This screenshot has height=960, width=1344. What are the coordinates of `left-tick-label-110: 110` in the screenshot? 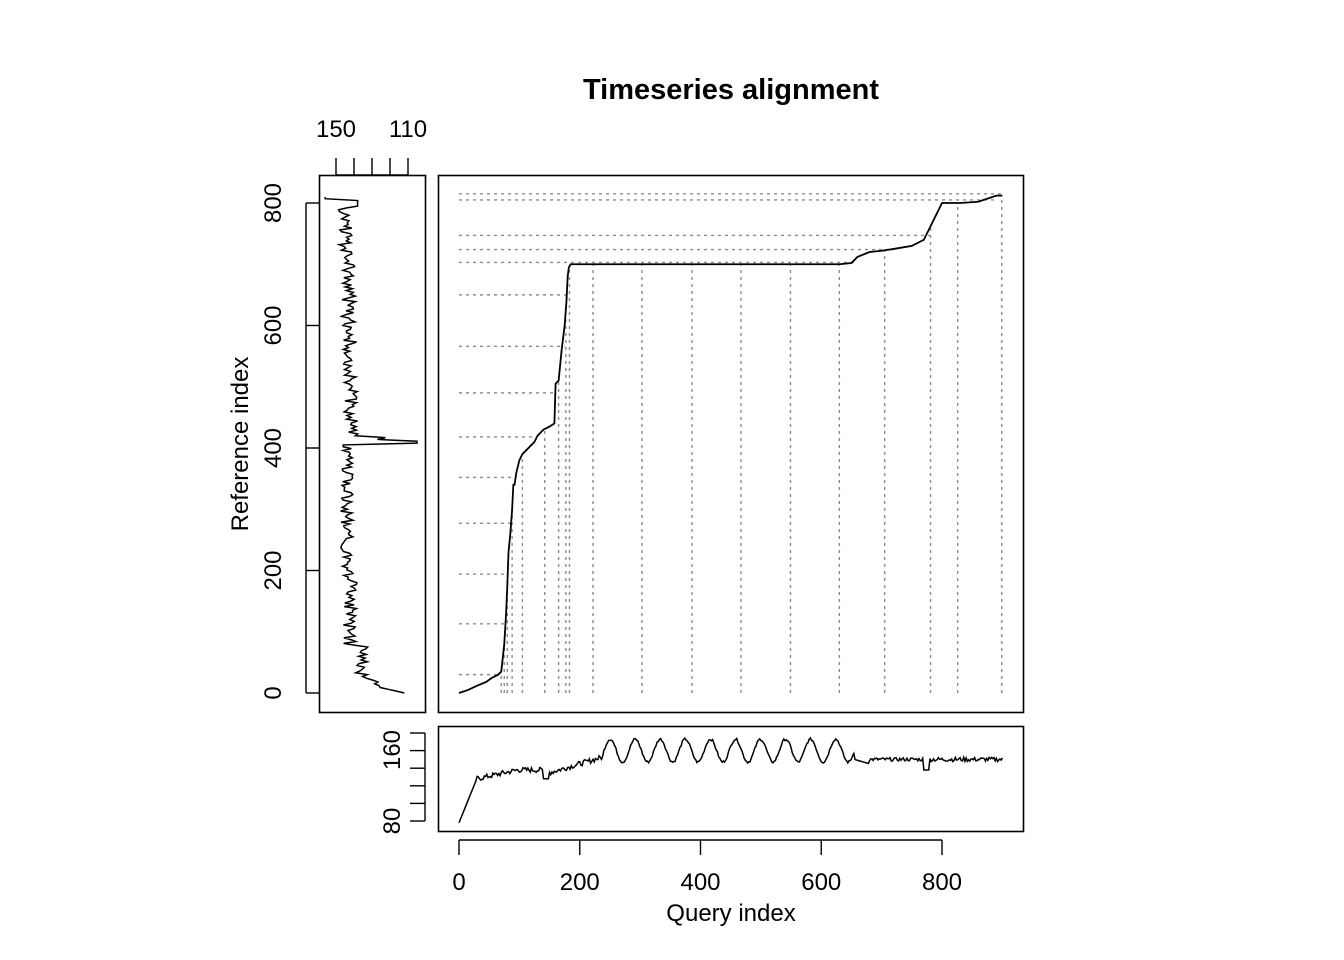 It's located at (408, 129).